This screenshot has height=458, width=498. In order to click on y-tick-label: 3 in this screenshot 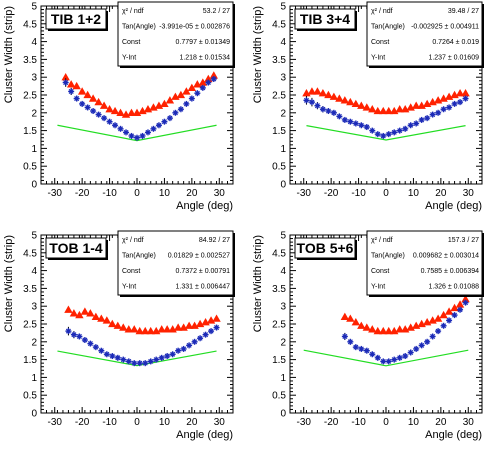, I will do `click(34, 307)`.